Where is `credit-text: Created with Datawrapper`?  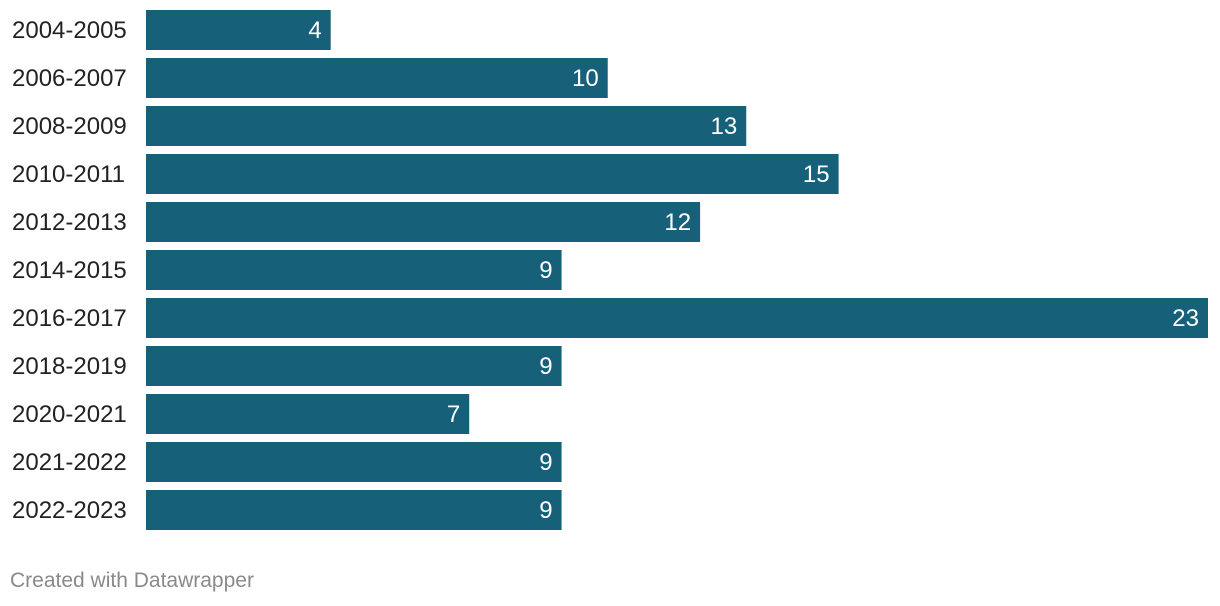 credit-text: Created with Datawrapper is located at coordinates (132, 580).